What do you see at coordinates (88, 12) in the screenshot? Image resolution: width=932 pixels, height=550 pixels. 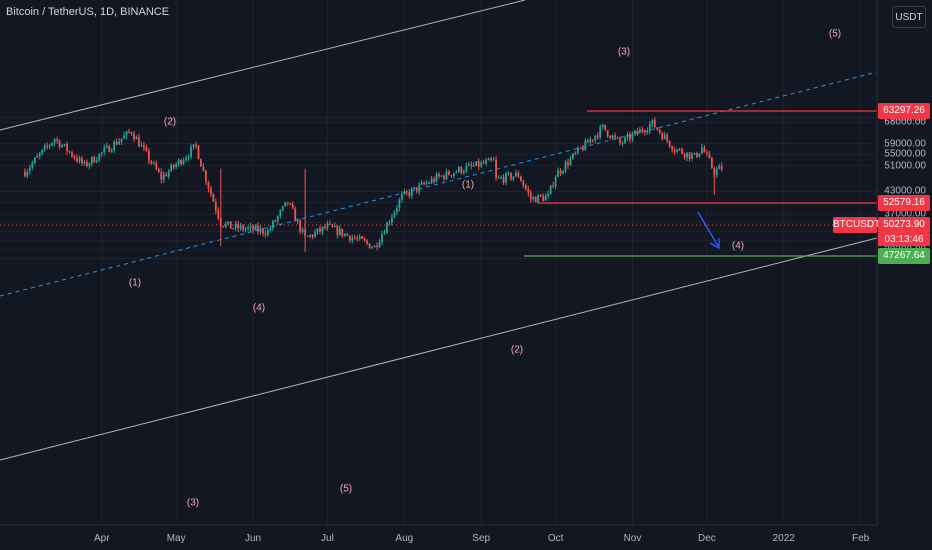 I see `symbol-title-bar: Bitcoin / TetherUS, 1D, BINANCE` at bounding box center [88, 12].